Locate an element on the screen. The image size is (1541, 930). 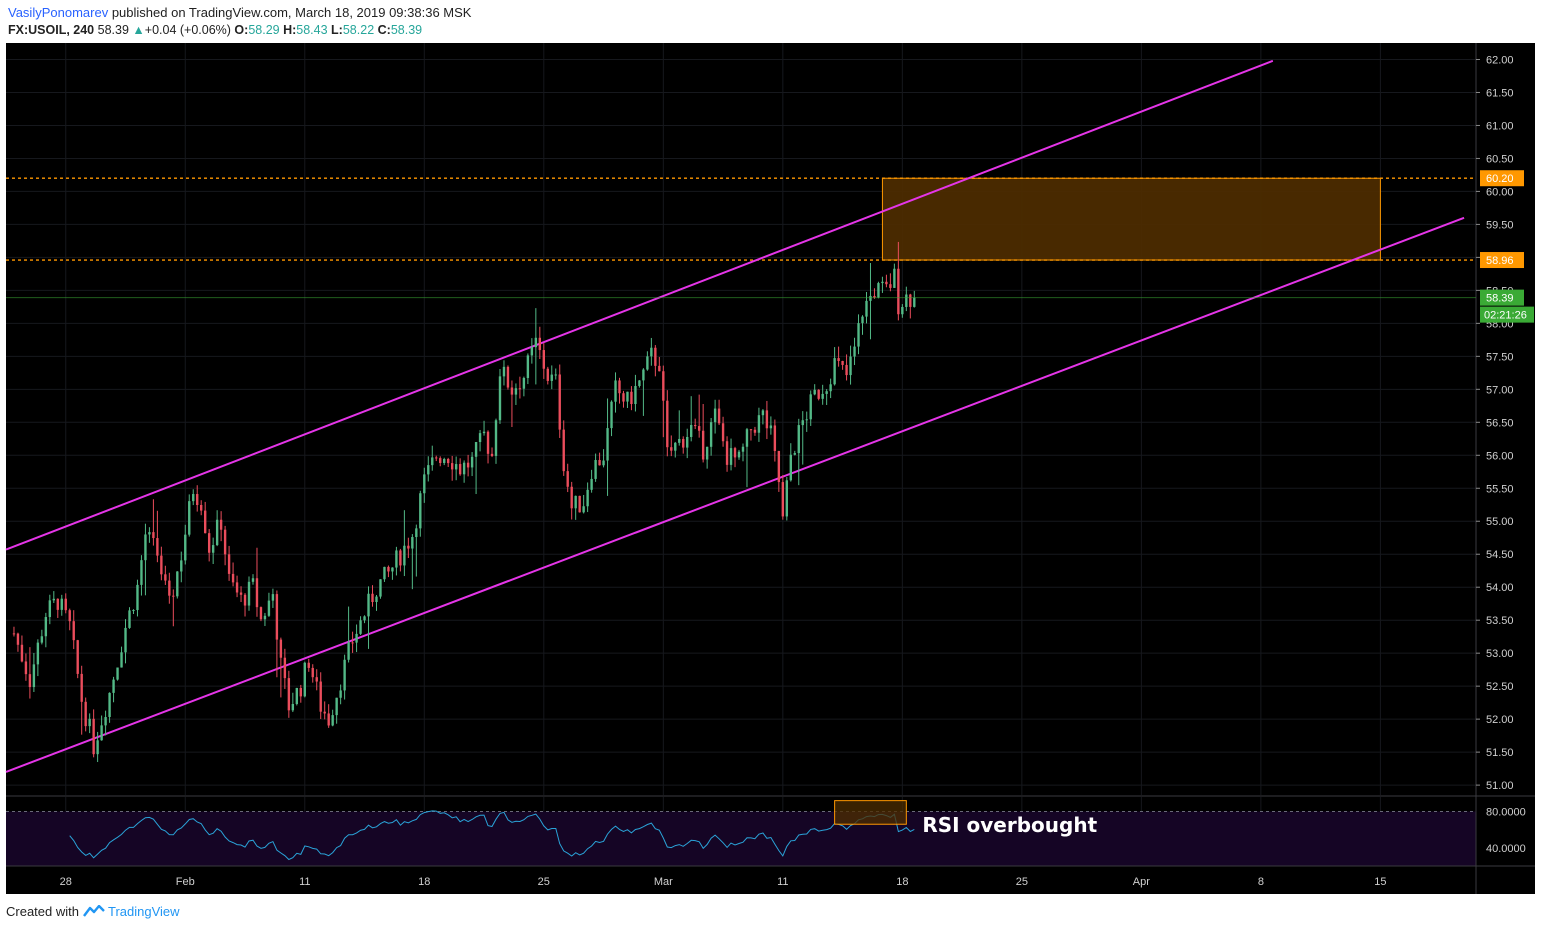
rsi-tick-label: 80.0000 is located at coordinates (1506, 813).